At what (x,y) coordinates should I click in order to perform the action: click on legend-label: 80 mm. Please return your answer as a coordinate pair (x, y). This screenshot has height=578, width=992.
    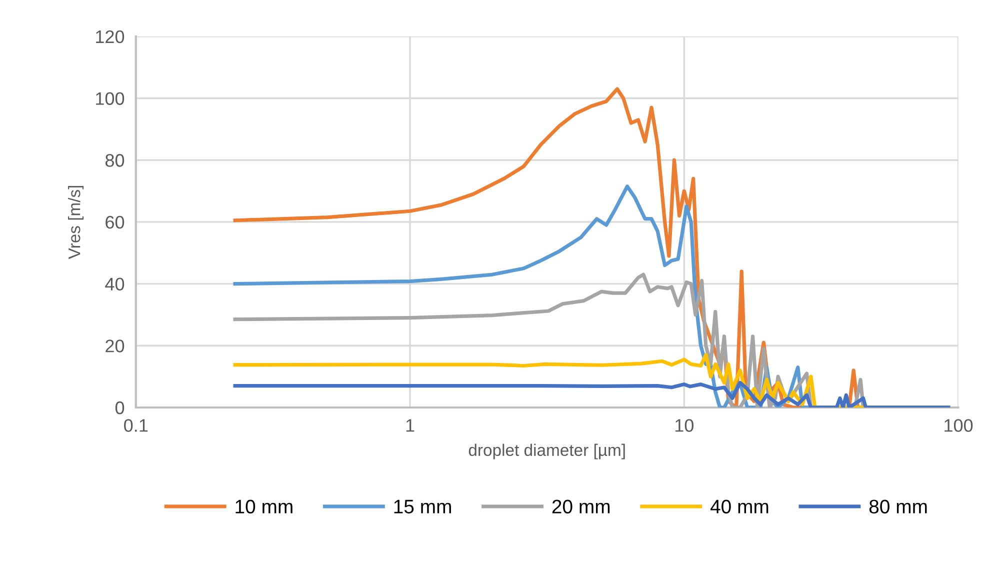
    Looking at the image, I should click on (898, 507).